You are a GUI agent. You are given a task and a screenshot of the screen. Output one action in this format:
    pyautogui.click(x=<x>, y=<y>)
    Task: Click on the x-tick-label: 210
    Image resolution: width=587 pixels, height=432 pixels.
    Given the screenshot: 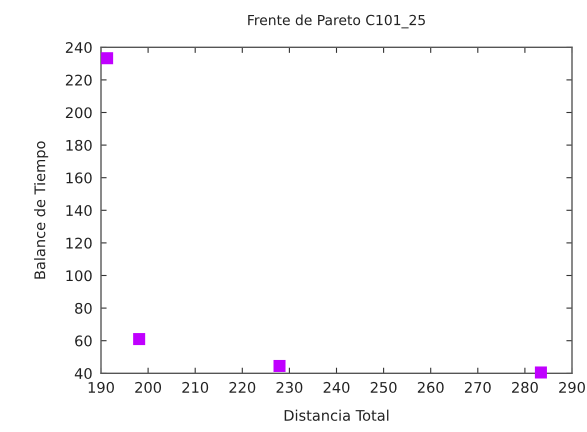 What is the action you would take?
    pyautogui.click(x=195, y=387)
    